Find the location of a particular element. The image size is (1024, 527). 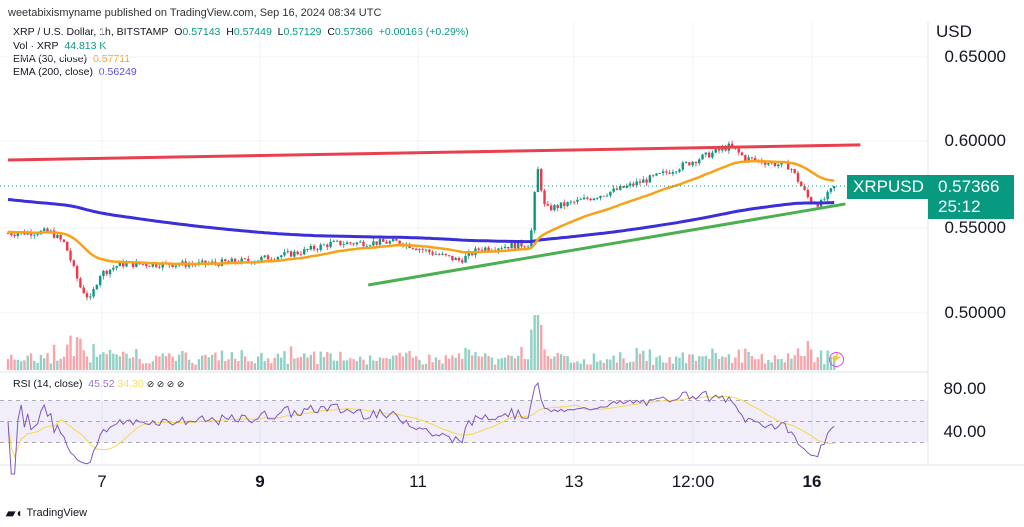

open-label: O is located at coordinates (178, 32).